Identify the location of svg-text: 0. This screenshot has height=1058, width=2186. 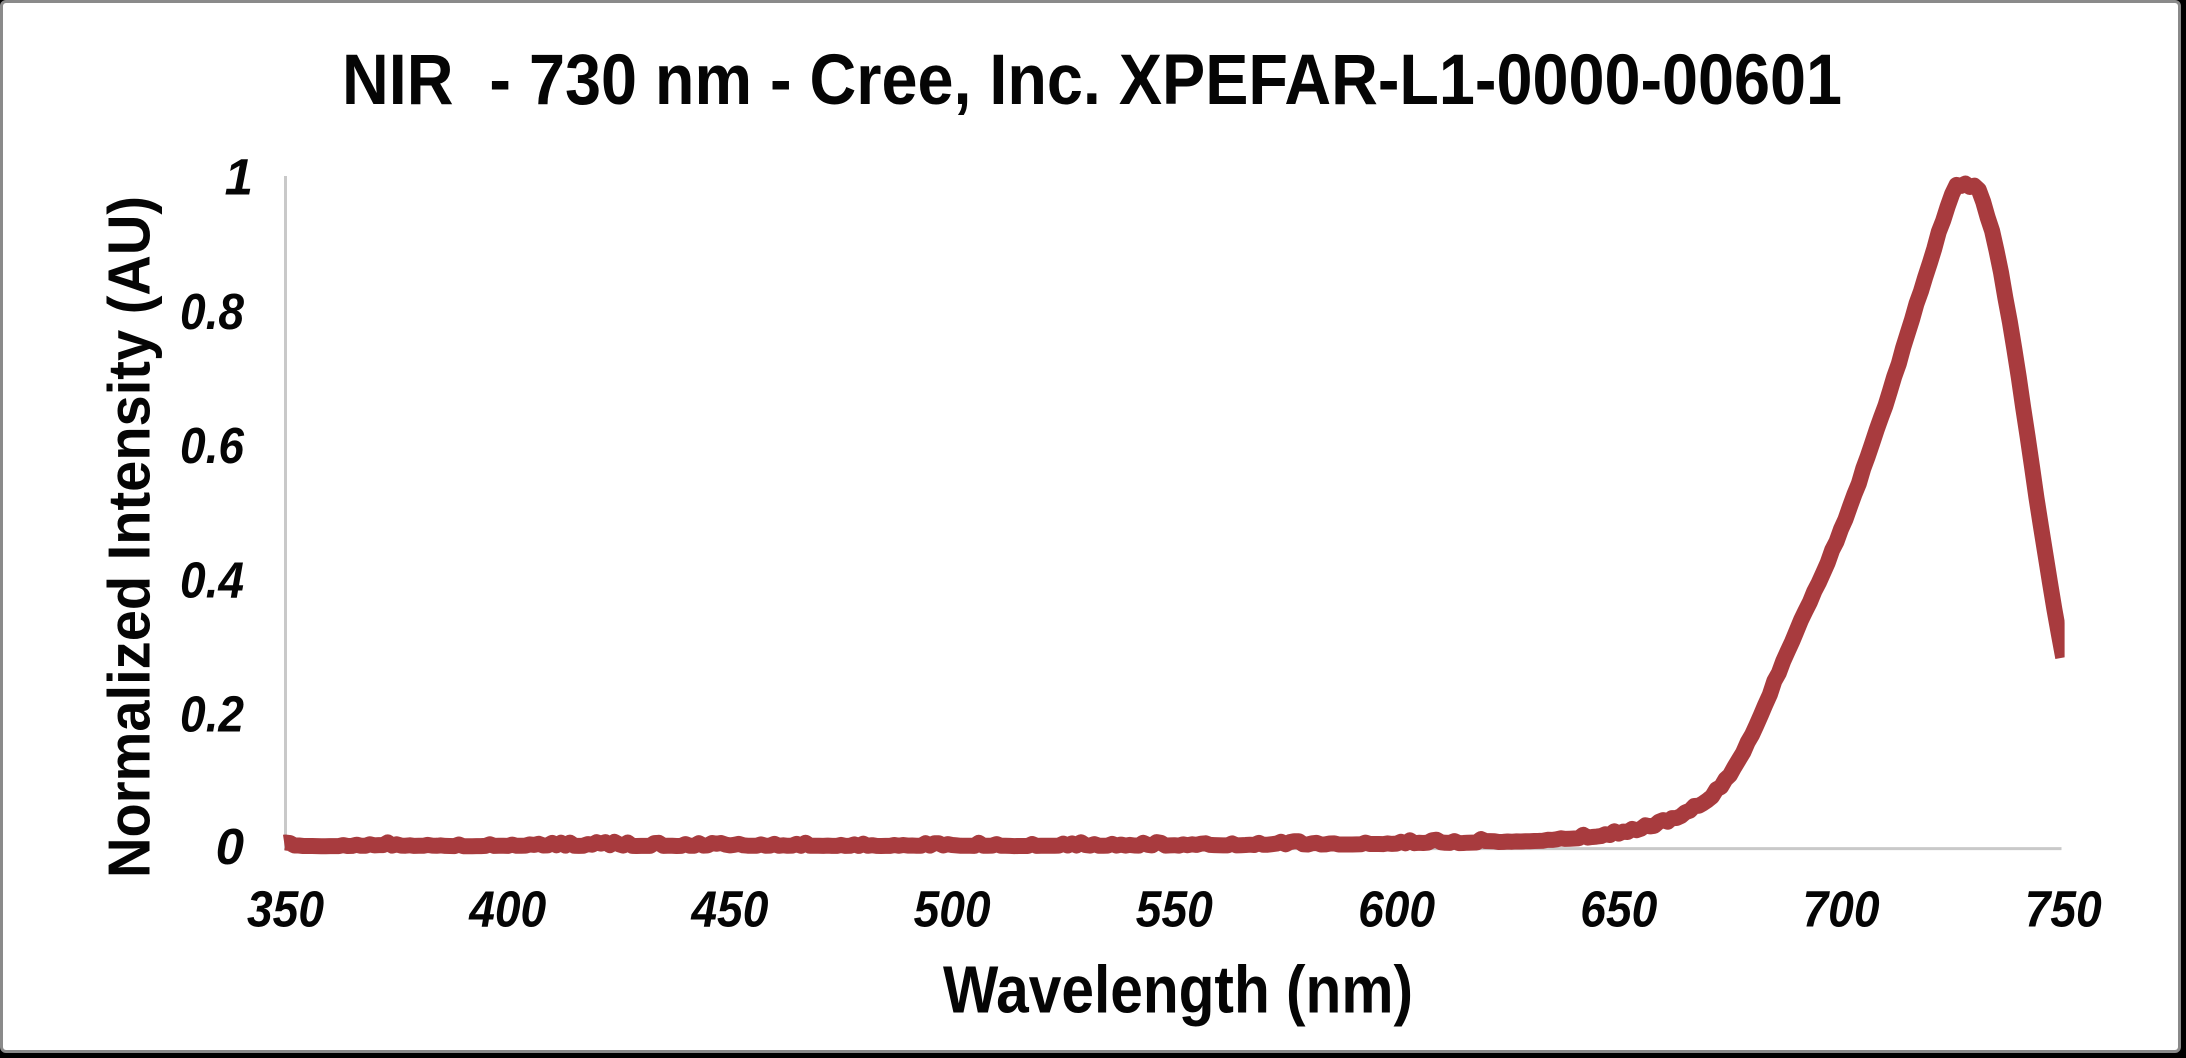
(230, 846).